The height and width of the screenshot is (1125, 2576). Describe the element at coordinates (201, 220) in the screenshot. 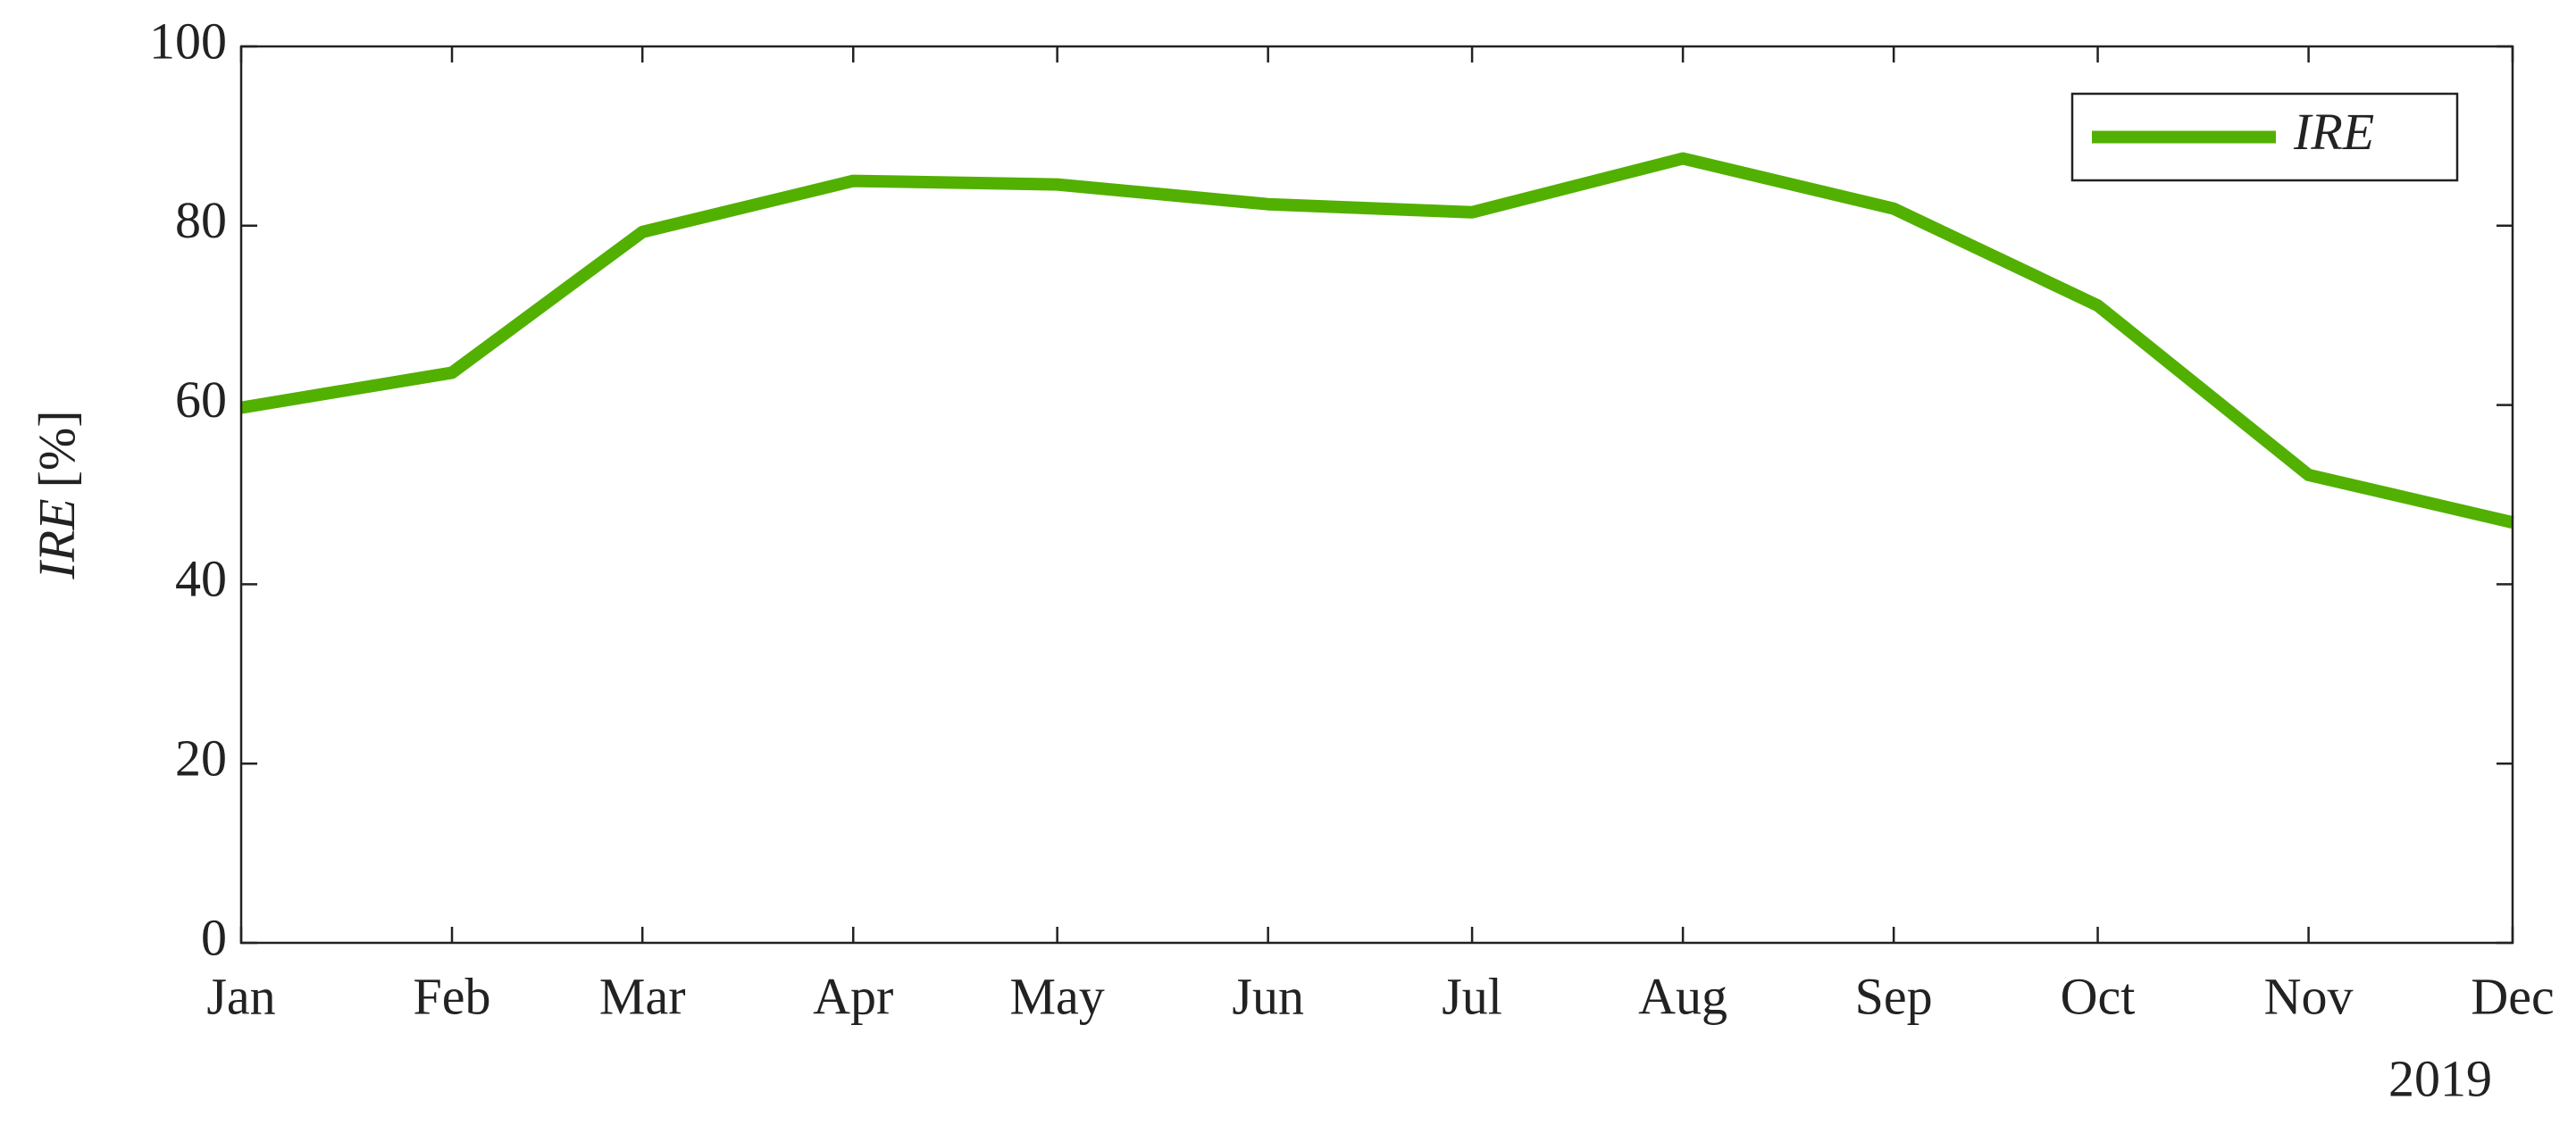

I see `y-tick-label: 80` at that location.